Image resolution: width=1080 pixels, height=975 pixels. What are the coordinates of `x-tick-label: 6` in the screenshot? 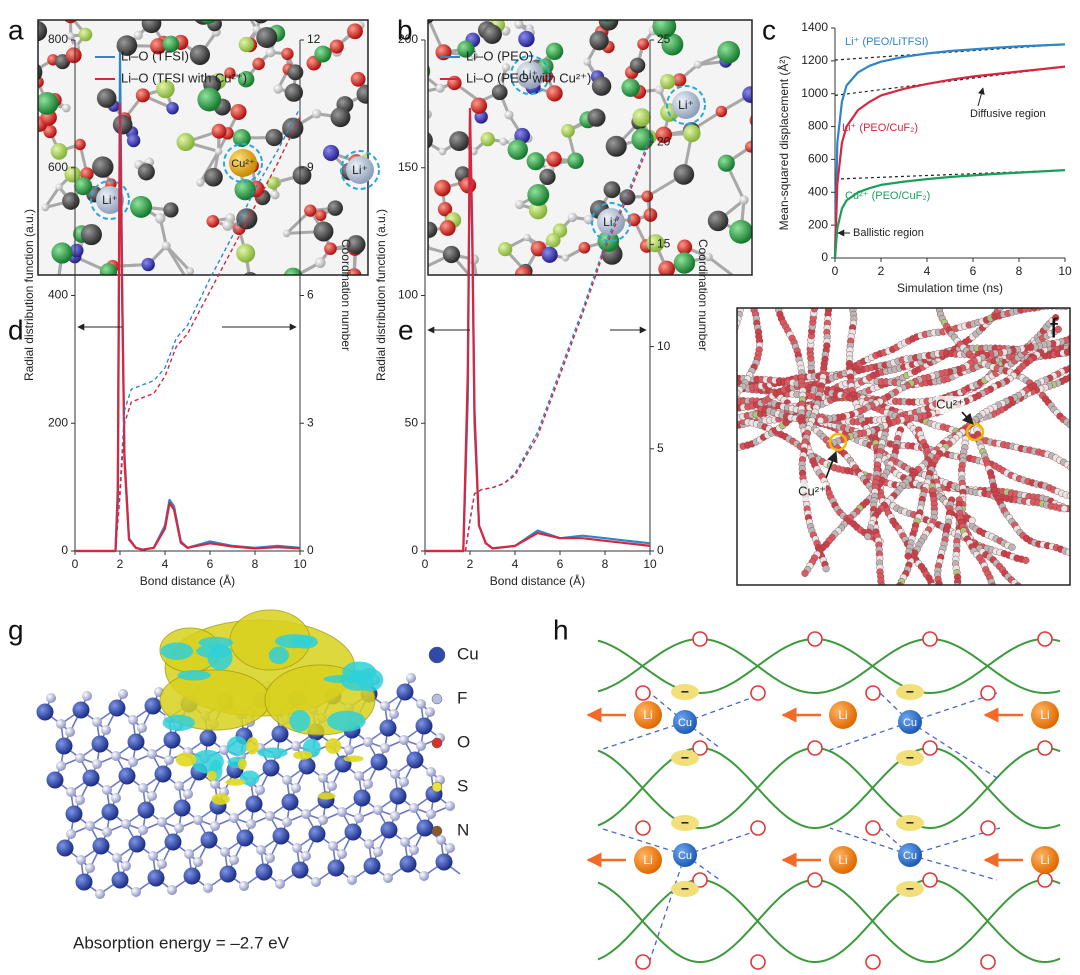 It's located at (973, 271).